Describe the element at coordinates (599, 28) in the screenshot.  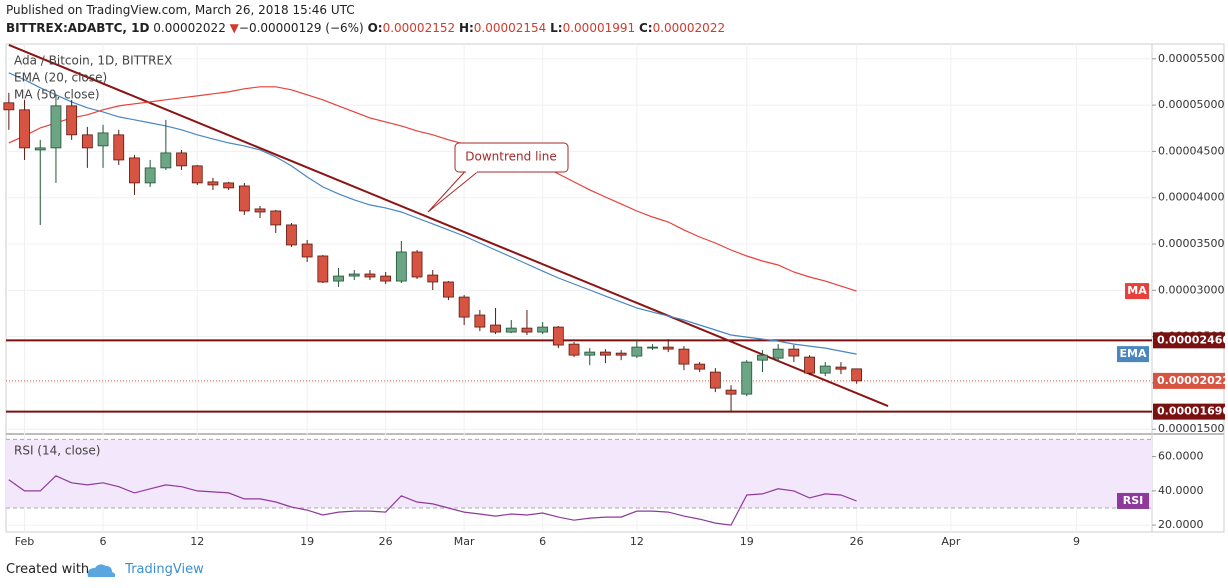
I see `ohlc-value: 0.00001991` at that location.